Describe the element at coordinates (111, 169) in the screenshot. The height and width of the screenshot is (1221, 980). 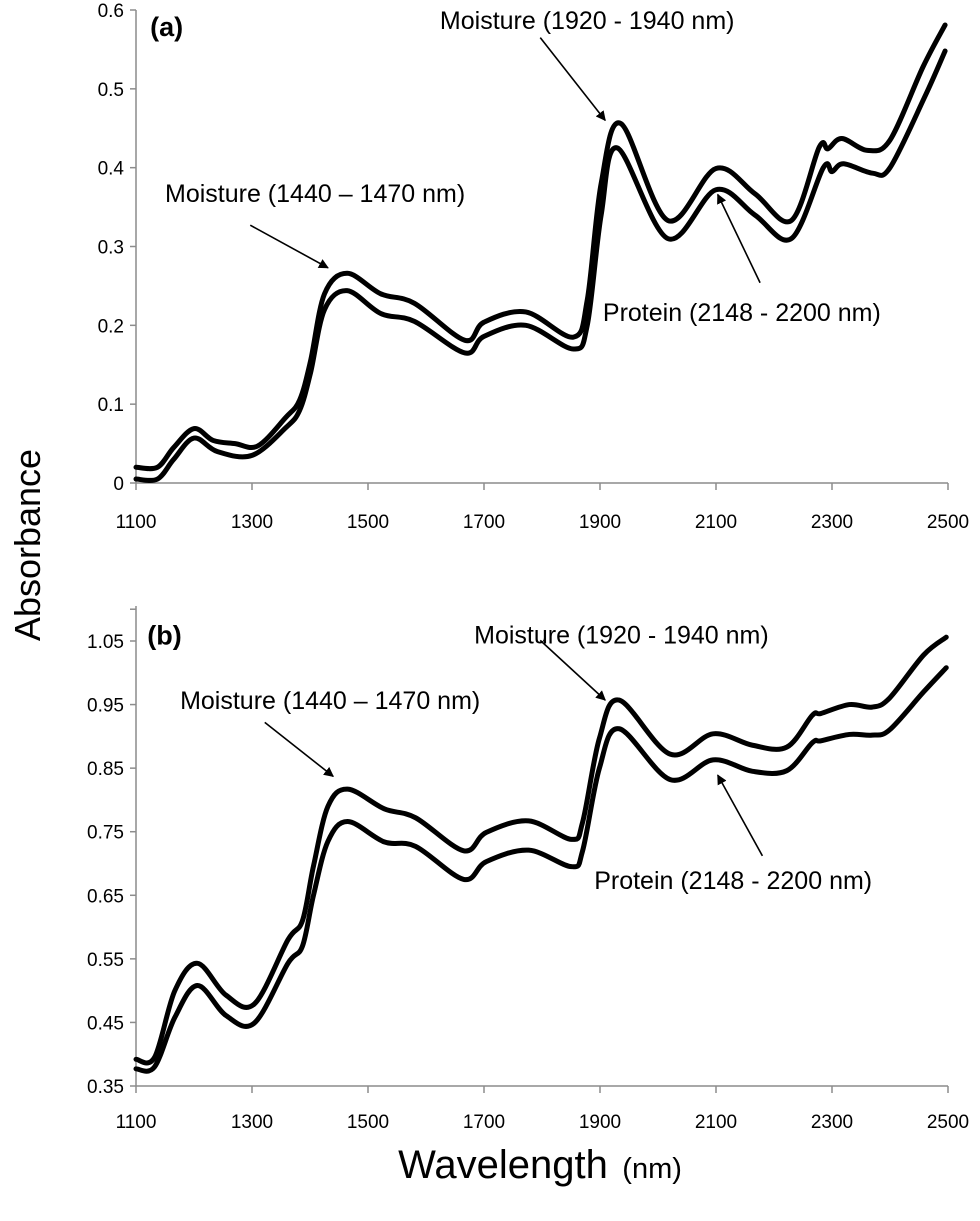
I see `y-tick-label: 0.4` at that location.